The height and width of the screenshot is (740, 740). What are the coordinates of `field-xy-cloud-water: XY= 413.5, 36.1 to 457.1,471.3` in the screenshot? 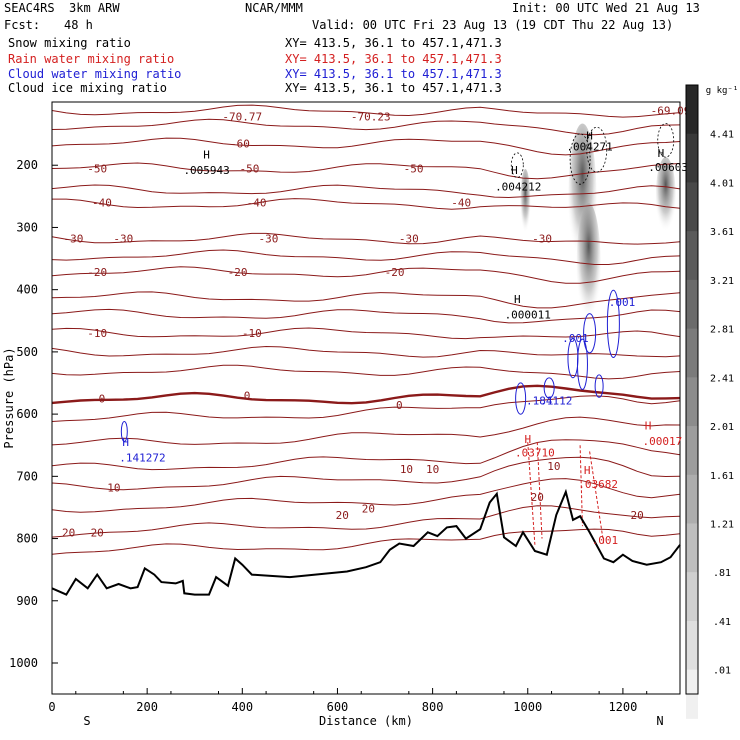 It's located at (393, 74).